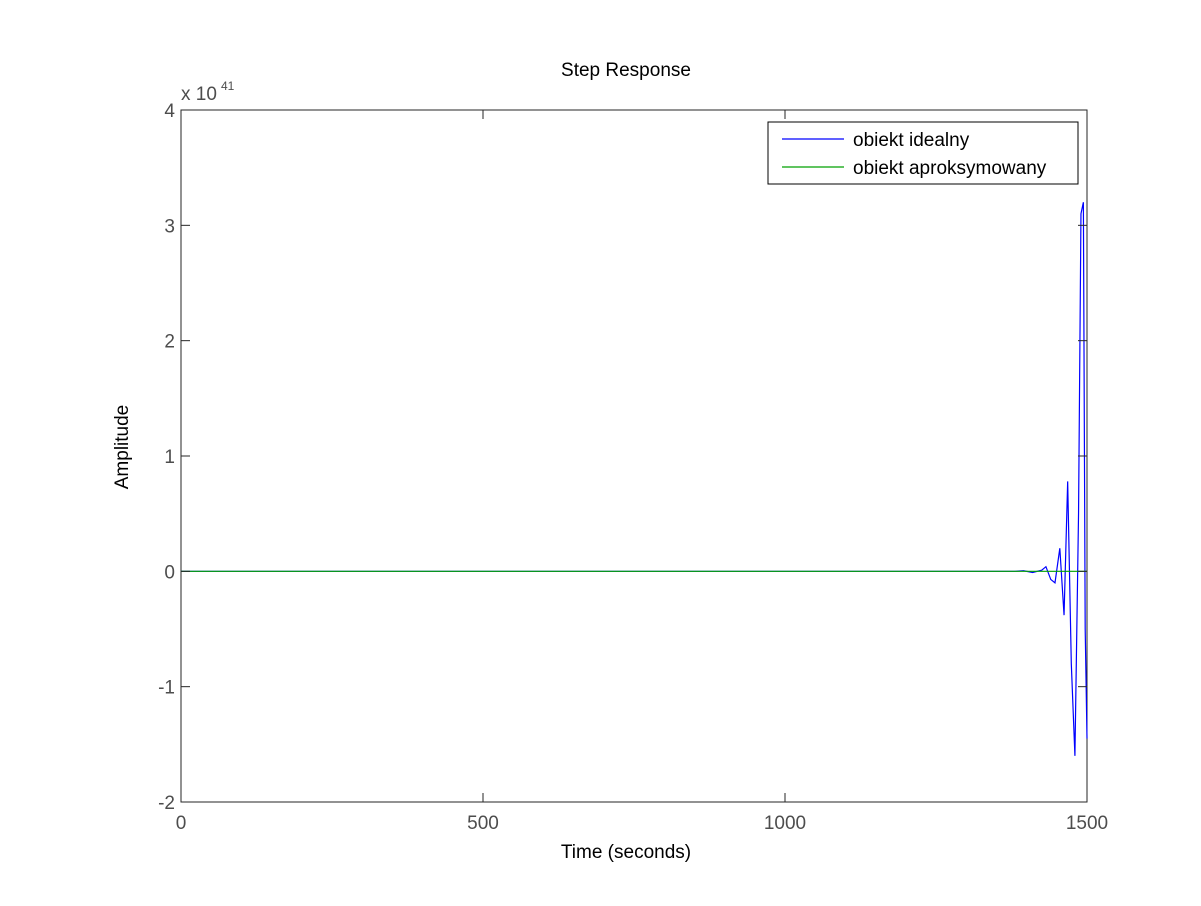 The height and width of the screenshot is (906, 1201). What do you see at coordinates (626, 70) in the screenshot?
I see `chart-title: Step Response` at bounding box center [626, 70].